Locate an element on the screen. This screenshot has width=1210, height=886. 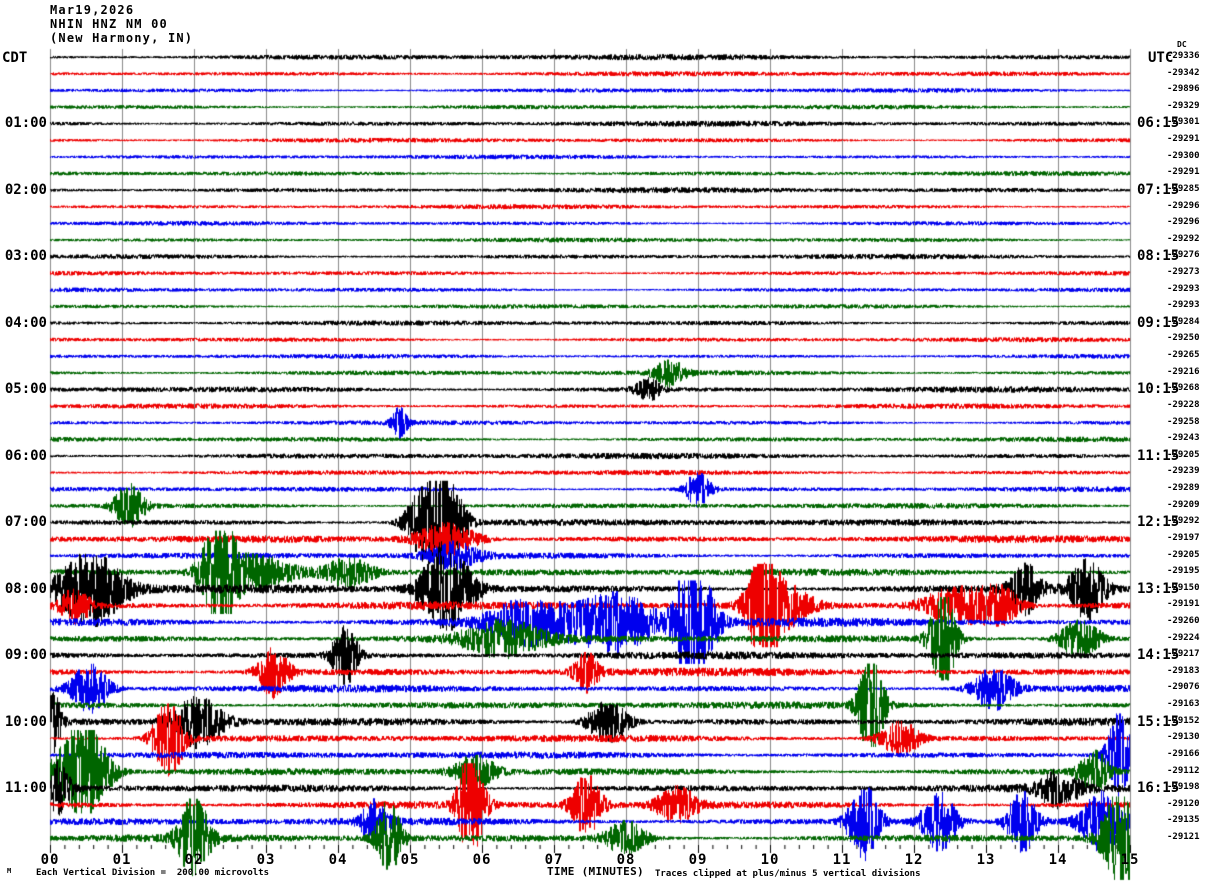
dc-offset-value: -29195 is located at coordinates (1183, 571).